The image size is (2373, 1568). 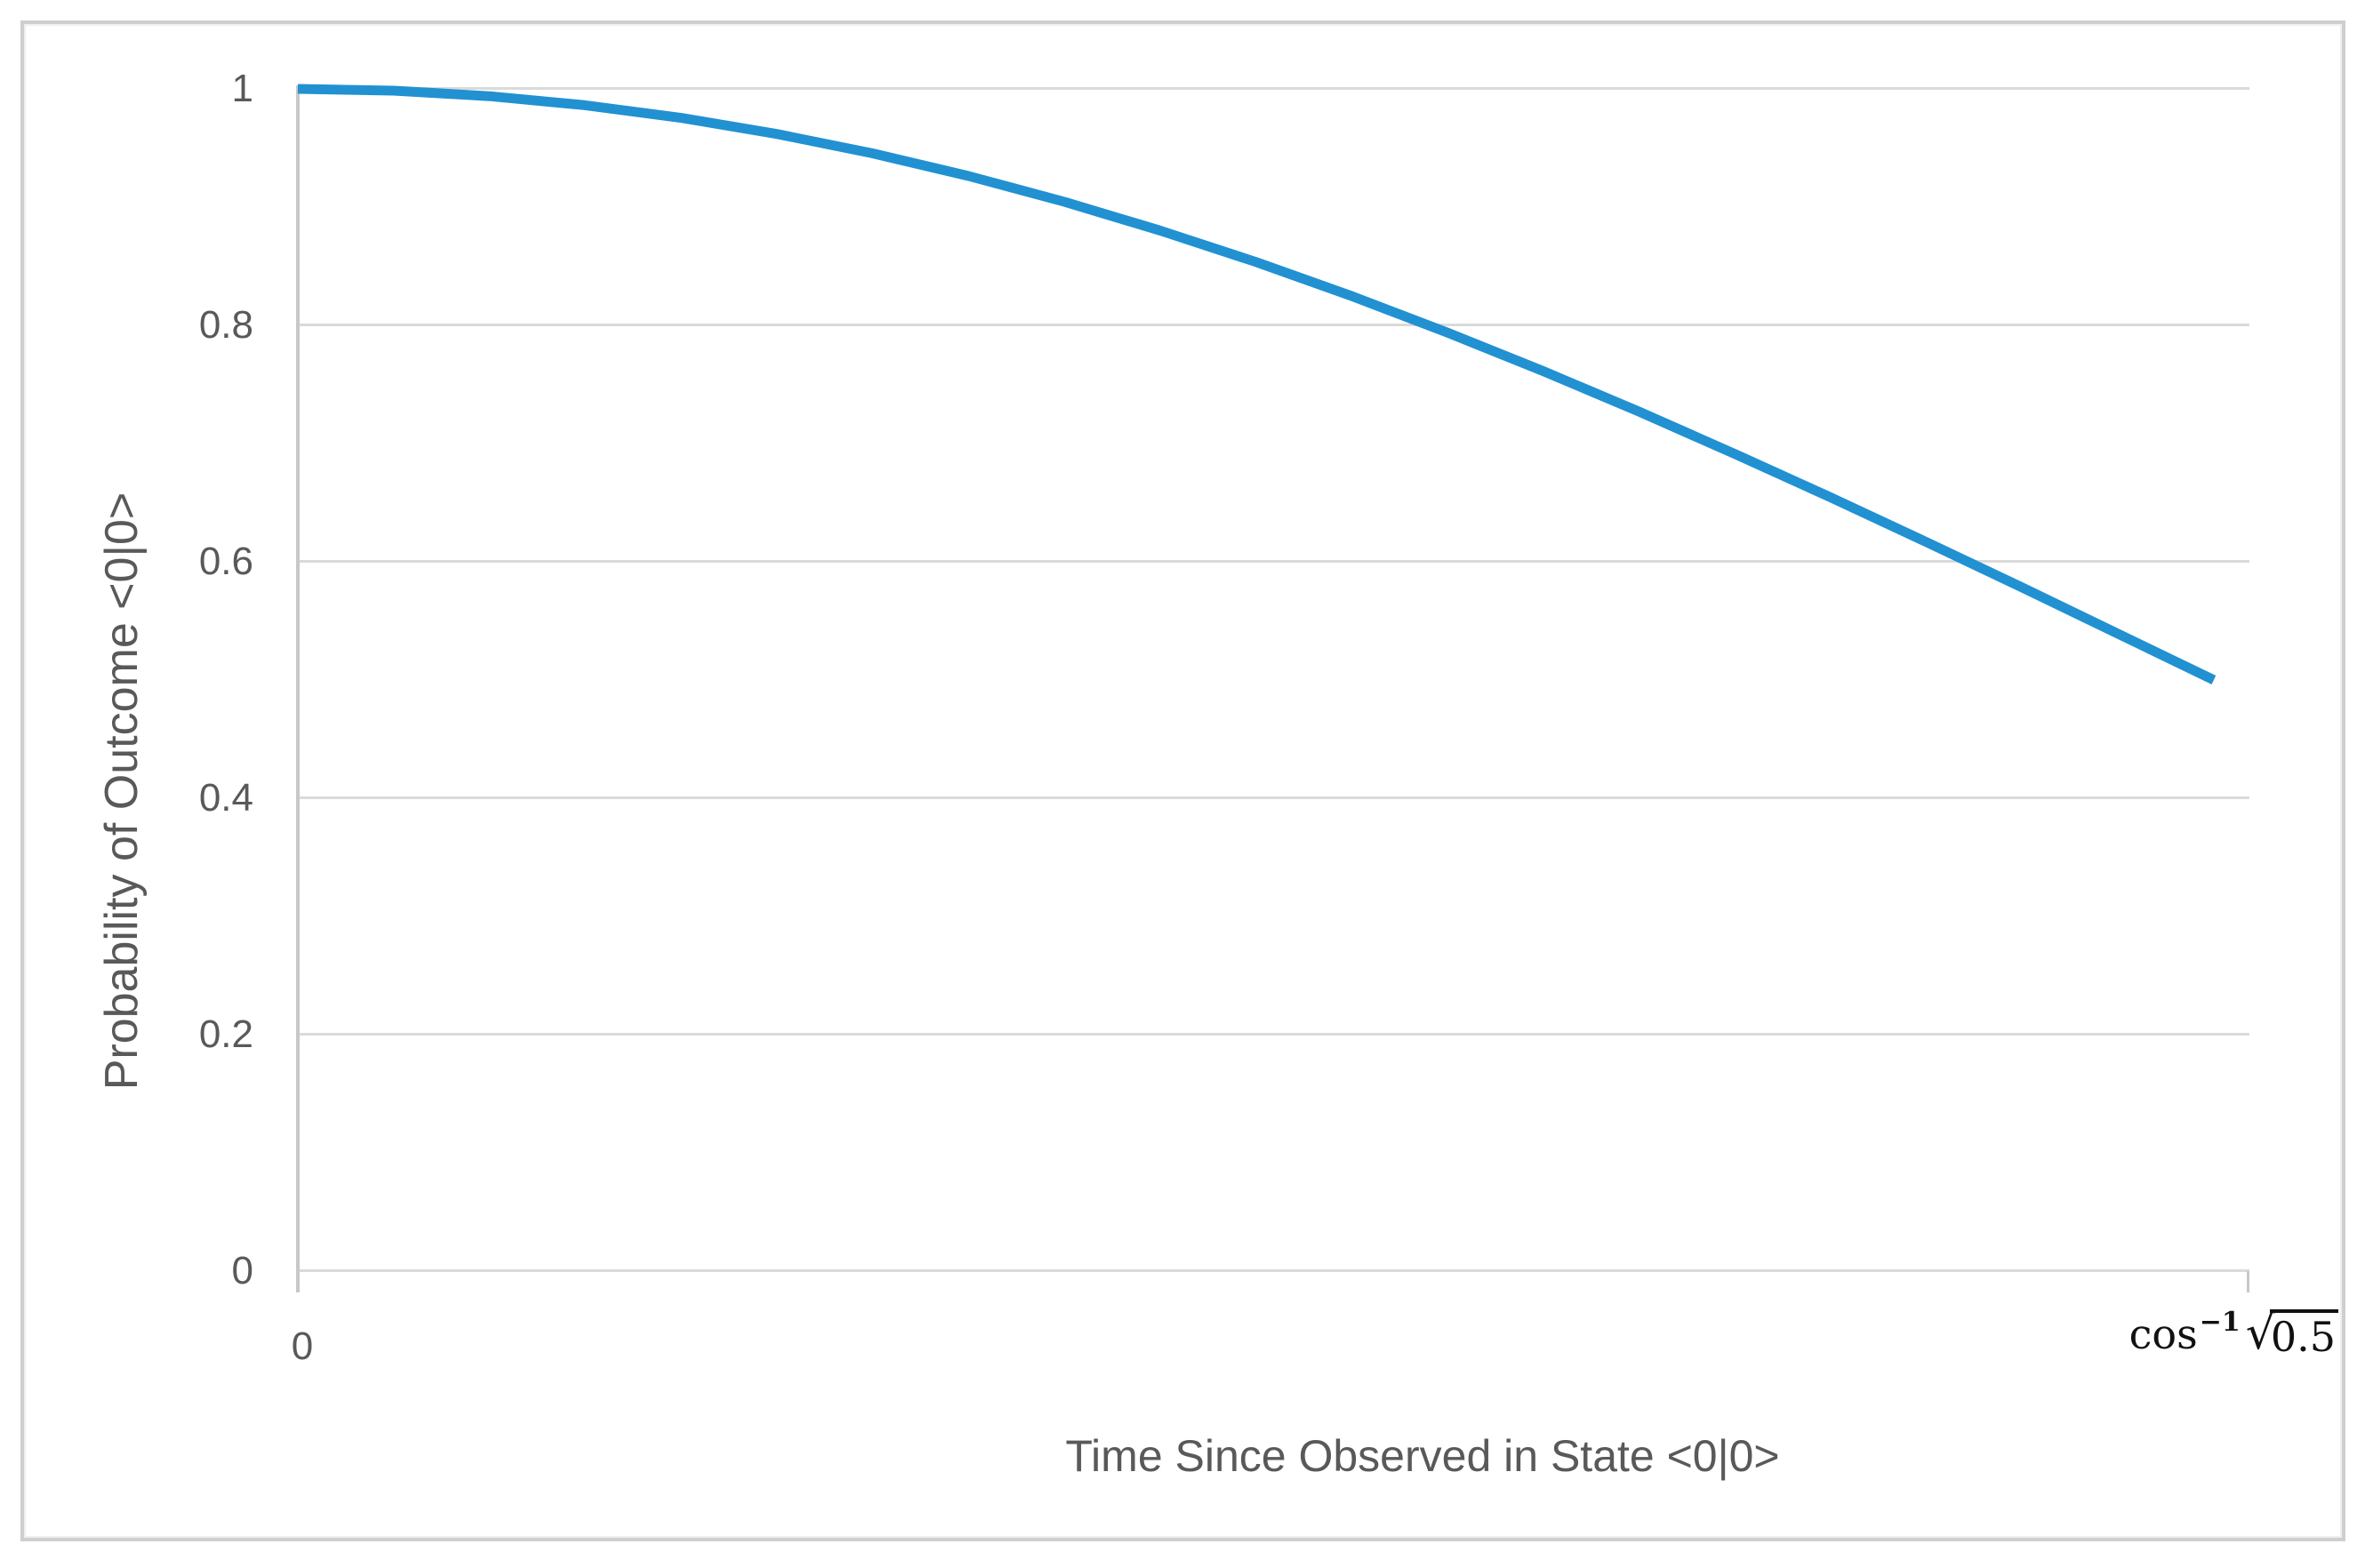 I want to click on x-axis-right-tick, so click(x=2248, y=1281).